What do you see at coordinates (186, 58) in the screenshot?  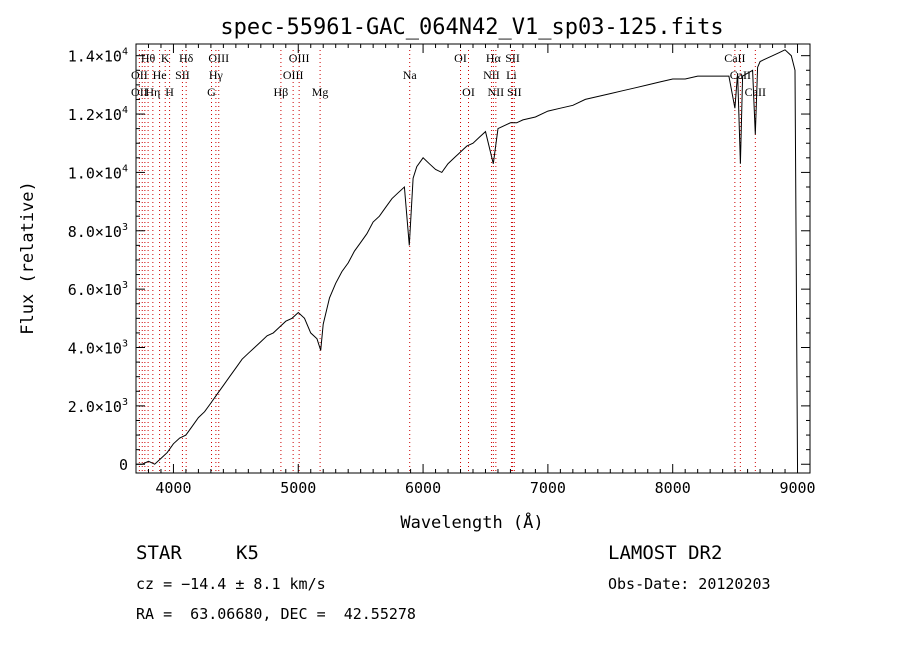 I see `line-label: Hδ` at bounding box center [186, 58].